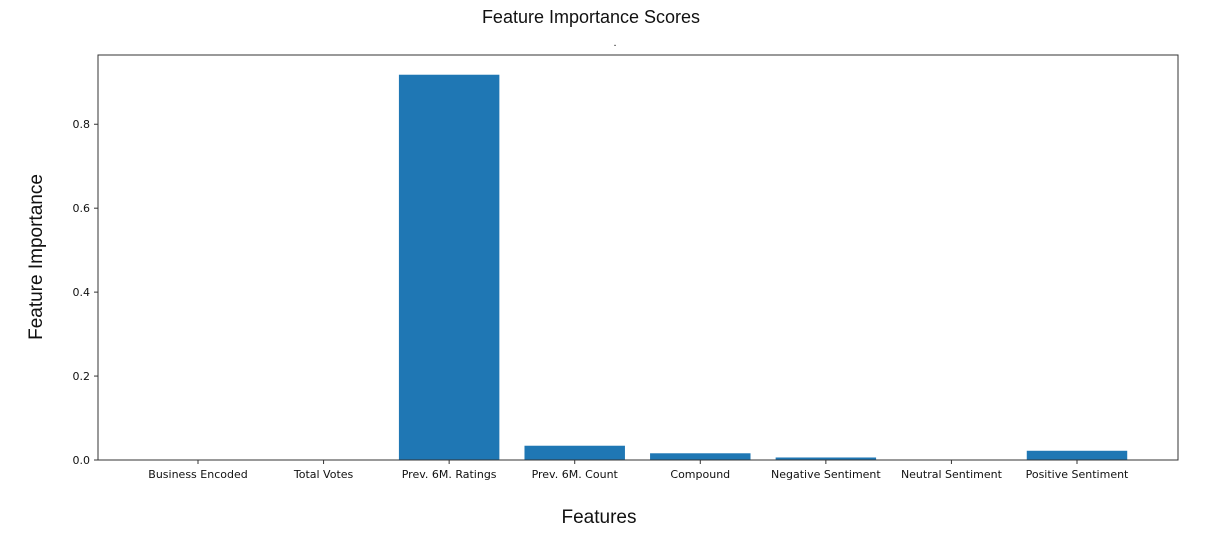  Describe the element at coordinates (197, 474) in the screenshot. I see `x-tick-label: Business Encoded` at that location.